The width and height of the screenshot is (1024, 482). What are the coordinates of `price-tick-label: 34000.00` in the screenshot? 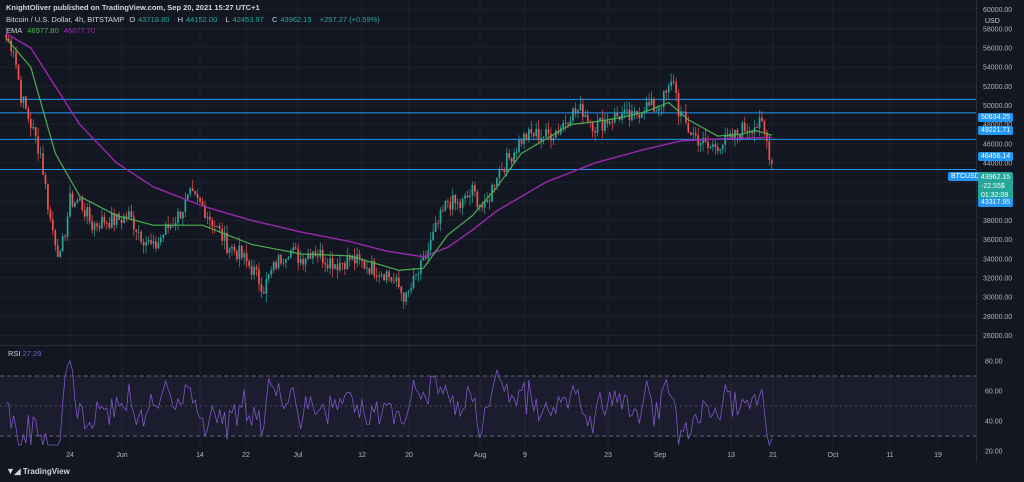 It's located at (997, 259).